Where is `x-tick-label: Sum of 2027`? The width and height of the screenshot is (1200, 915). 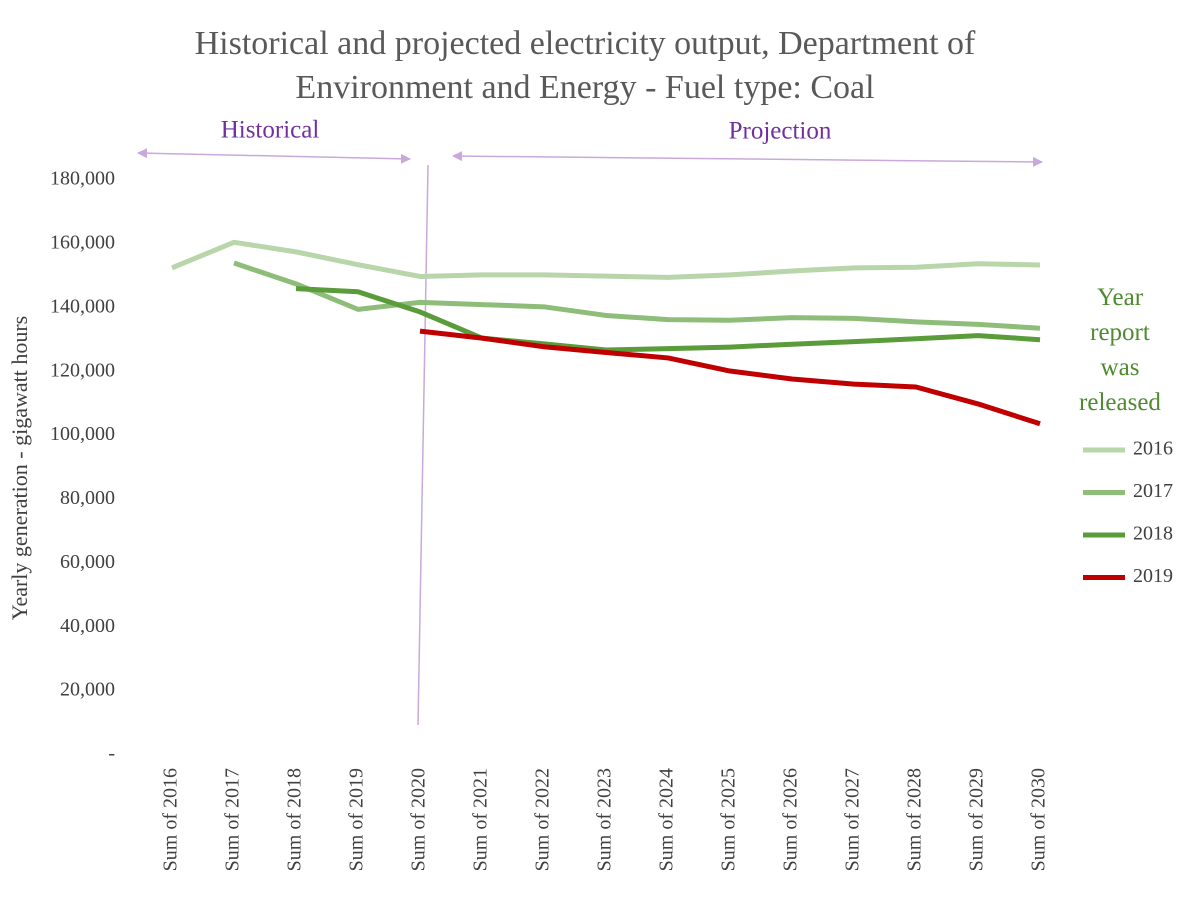 x-tick-label: Sum of 2027 is located at coordinates (853, 819).